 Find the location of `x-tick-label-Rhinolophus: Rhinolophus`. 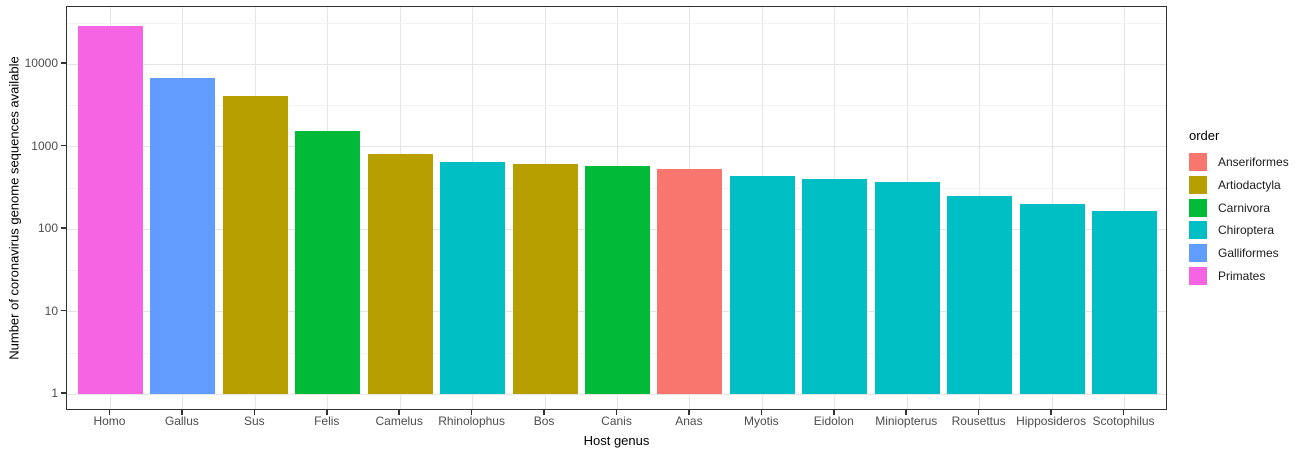

x-tick-label-Rhinolophus: Rhinolophus is located at coordinates (471, 421).